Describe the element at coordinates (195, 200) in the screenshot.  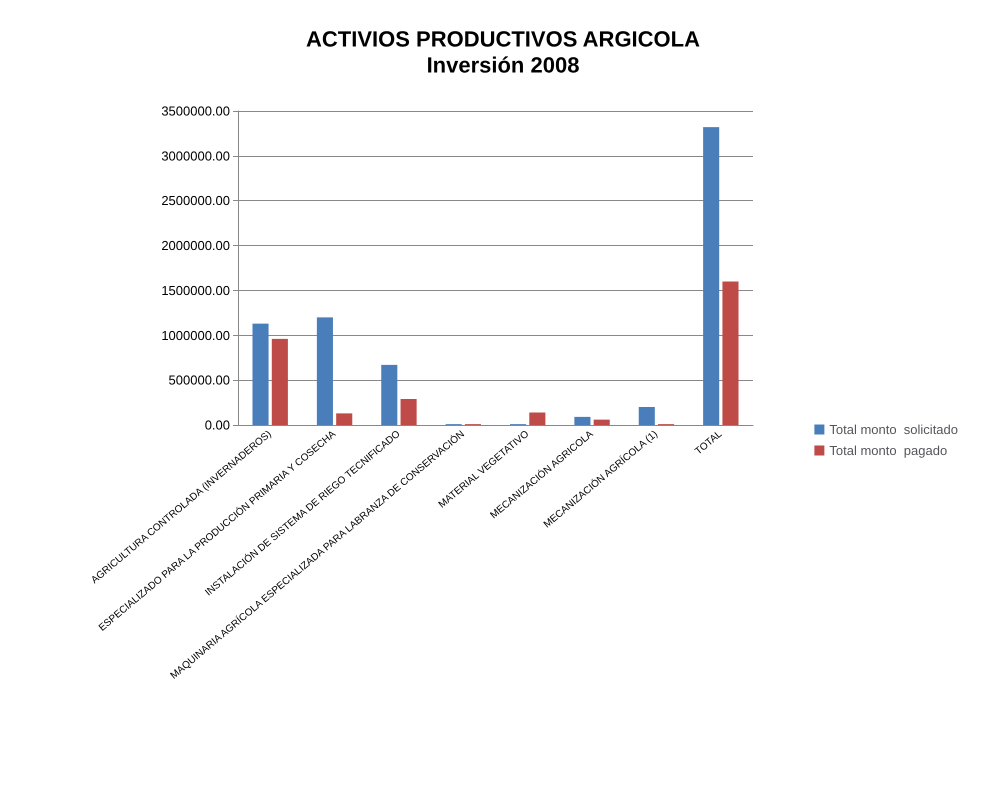
I see `y-tick-label: 2500000.00` at that location.